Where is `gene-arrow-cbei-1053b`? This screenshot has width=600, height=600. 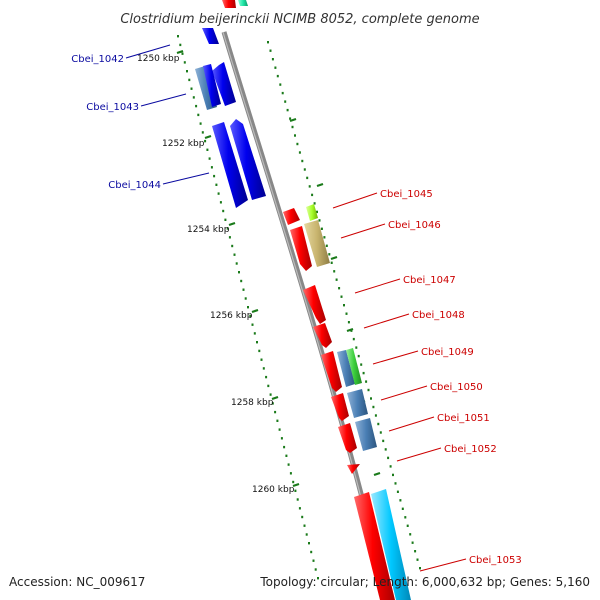
gene-arrow-cbei-1053b is located at coordinates (391, 544).